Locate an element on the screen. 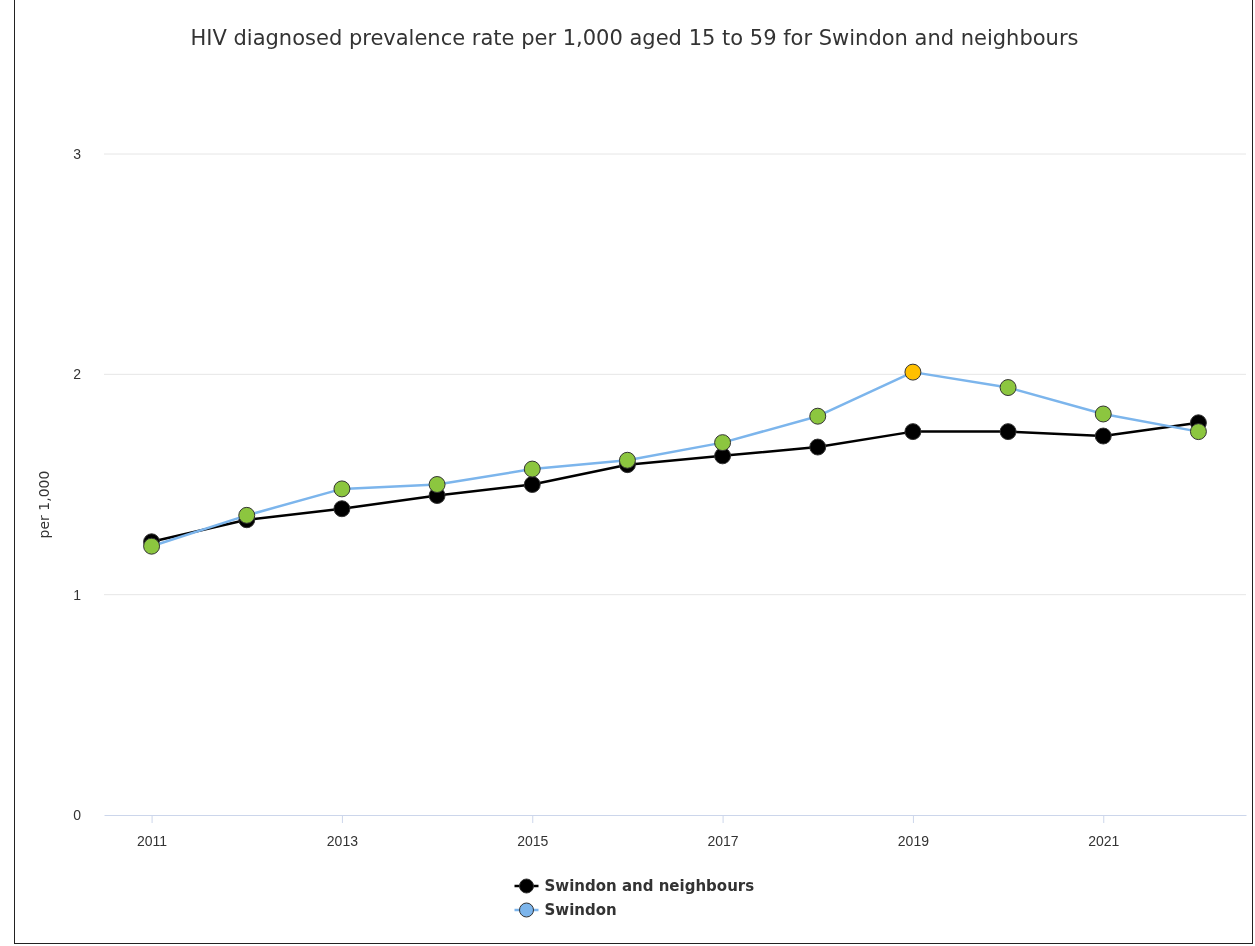 Image resolution: width=1255 pixels, height=946 pixels. chart-title: HIV diagnosed prevalence rate per 1,000 aged 15 to 59 for Swindon and neighbours is located at coordinates (634, 38).